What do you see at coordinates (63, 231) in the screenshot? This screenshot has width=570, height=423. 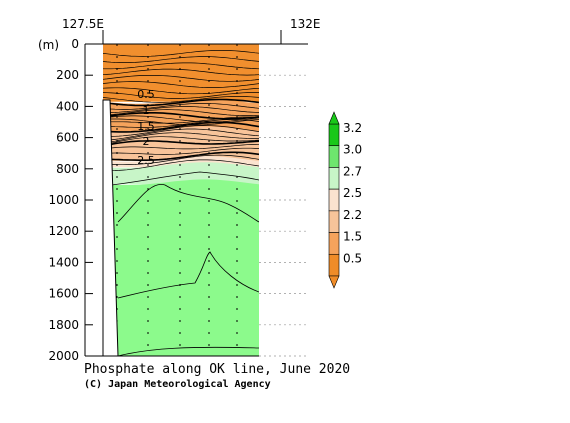 I see `y-tick-label: 1200` at bounding box center [63, 231].